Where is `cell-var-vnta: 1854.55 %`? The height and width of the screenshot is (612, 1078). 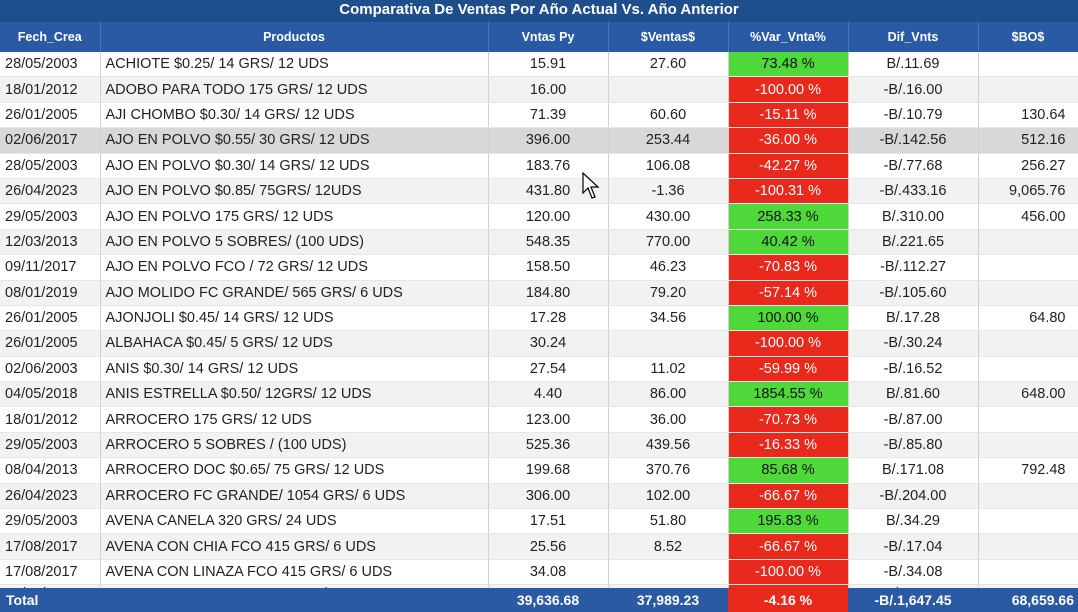 cell-var-vnta: 1854.55 % is located at coordinates (788, 394).